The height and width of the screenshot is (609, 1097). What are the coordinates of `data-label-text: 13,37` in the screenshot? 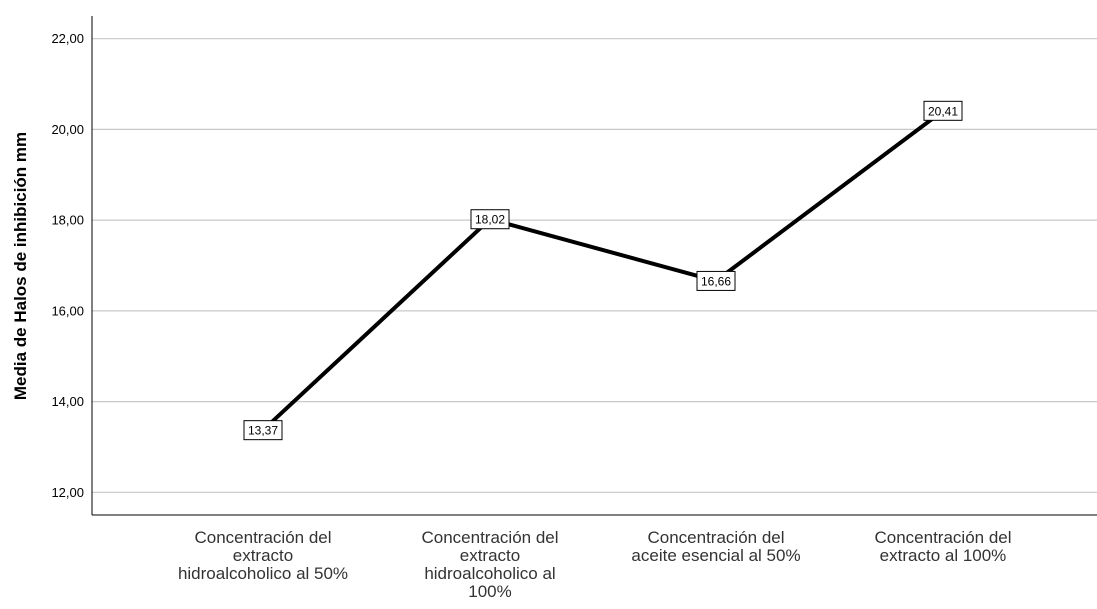 It's located at (263, 431).